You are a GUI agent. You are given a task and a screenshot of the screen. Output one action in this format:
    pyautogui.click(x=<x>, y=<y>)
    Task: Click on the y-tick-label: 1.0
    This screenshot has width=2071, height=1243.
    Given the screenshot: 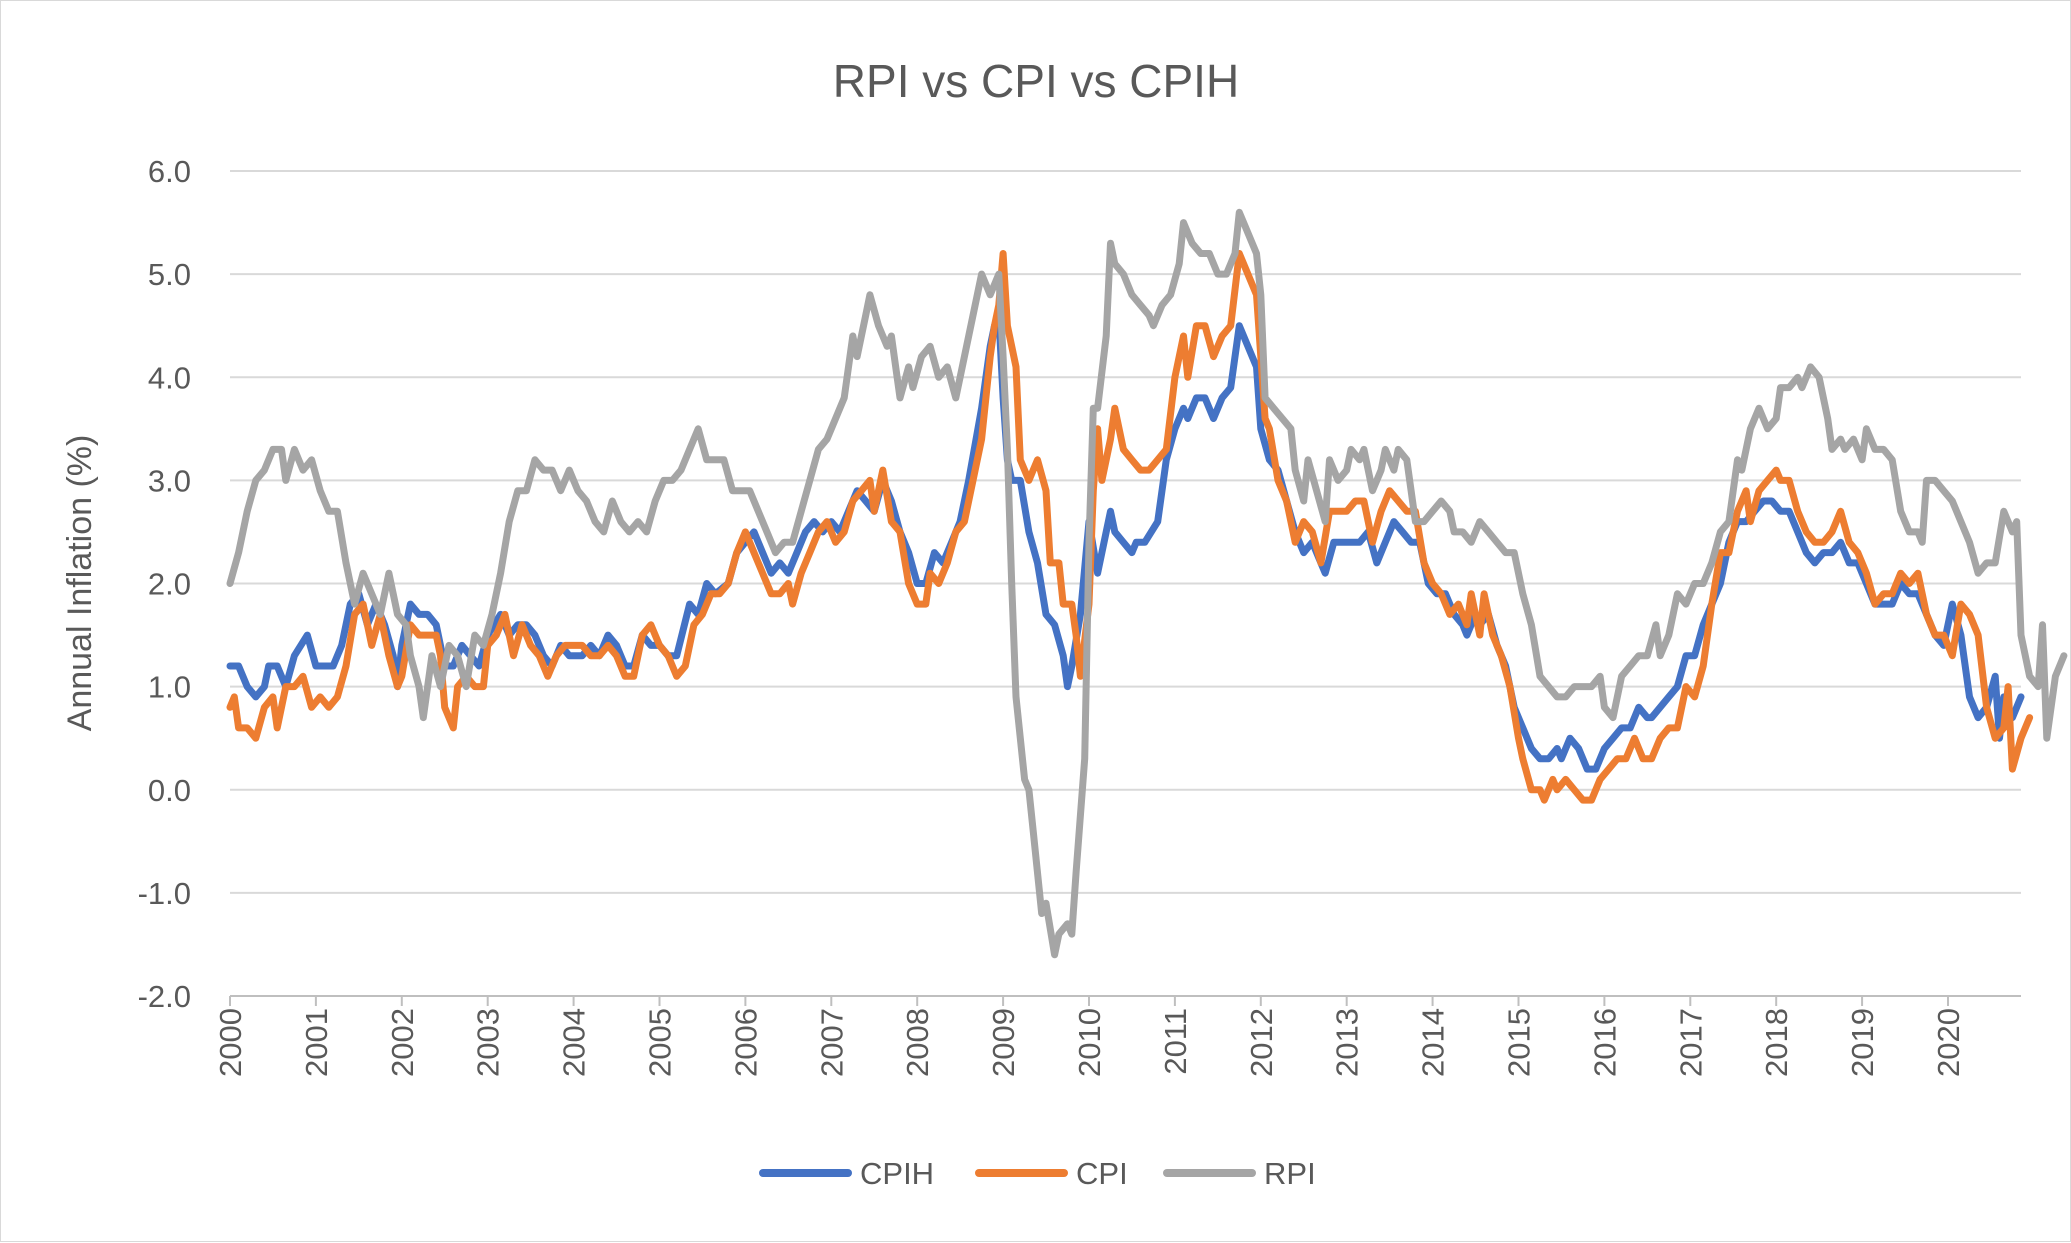 What is the action you would take?
    pyautogui.click(x=169, y=687)
    